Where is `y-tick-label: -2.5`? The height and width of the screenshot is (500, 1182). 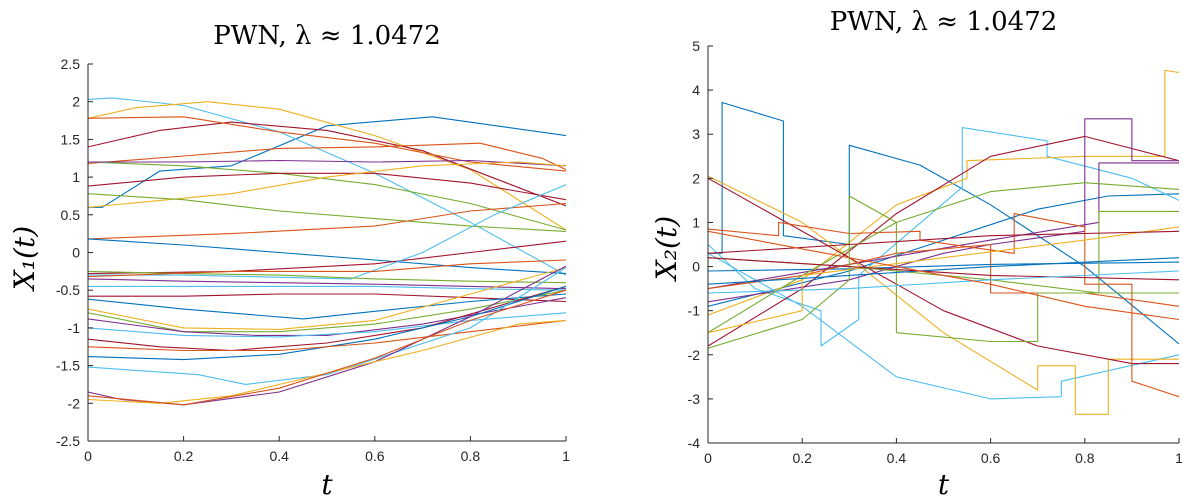 y-tick-label: -2.5 is located at coordinates (68, 441).